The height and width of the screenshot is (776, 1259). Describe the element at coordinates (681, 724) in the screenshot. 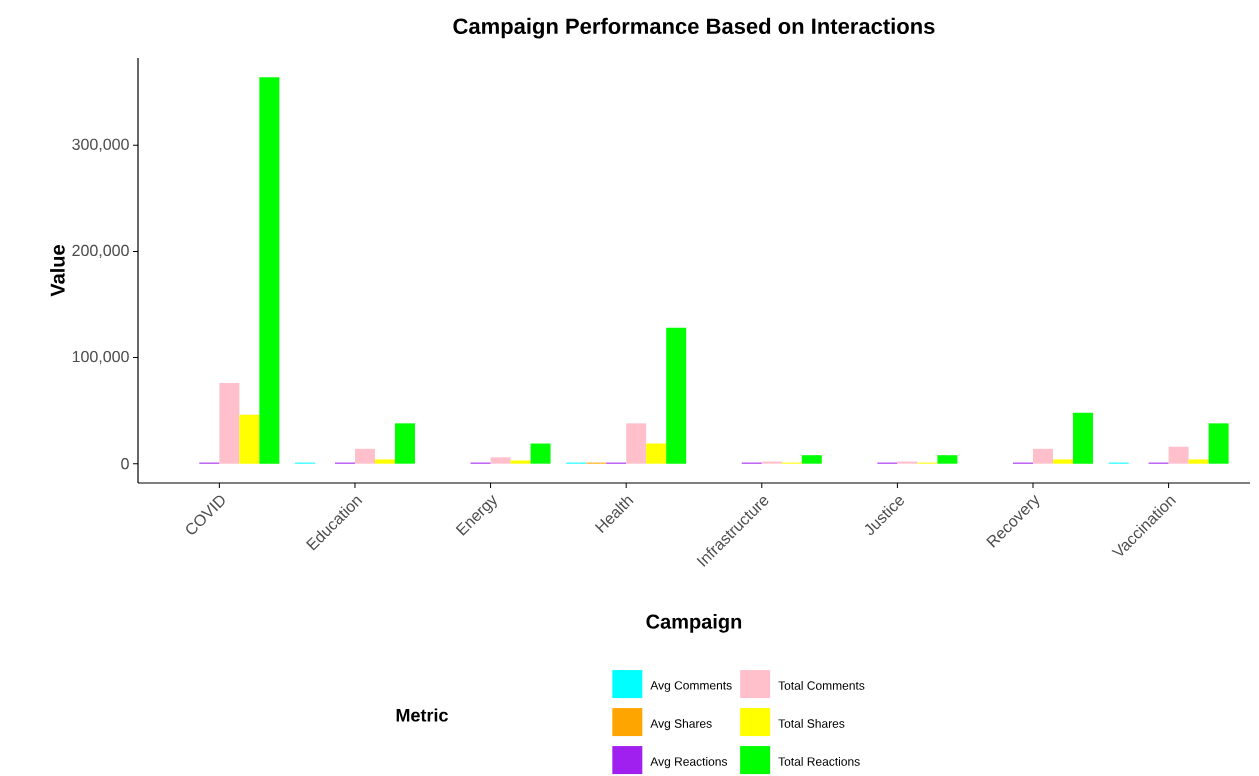

I see `legend-label: Avg Shares` at that location.